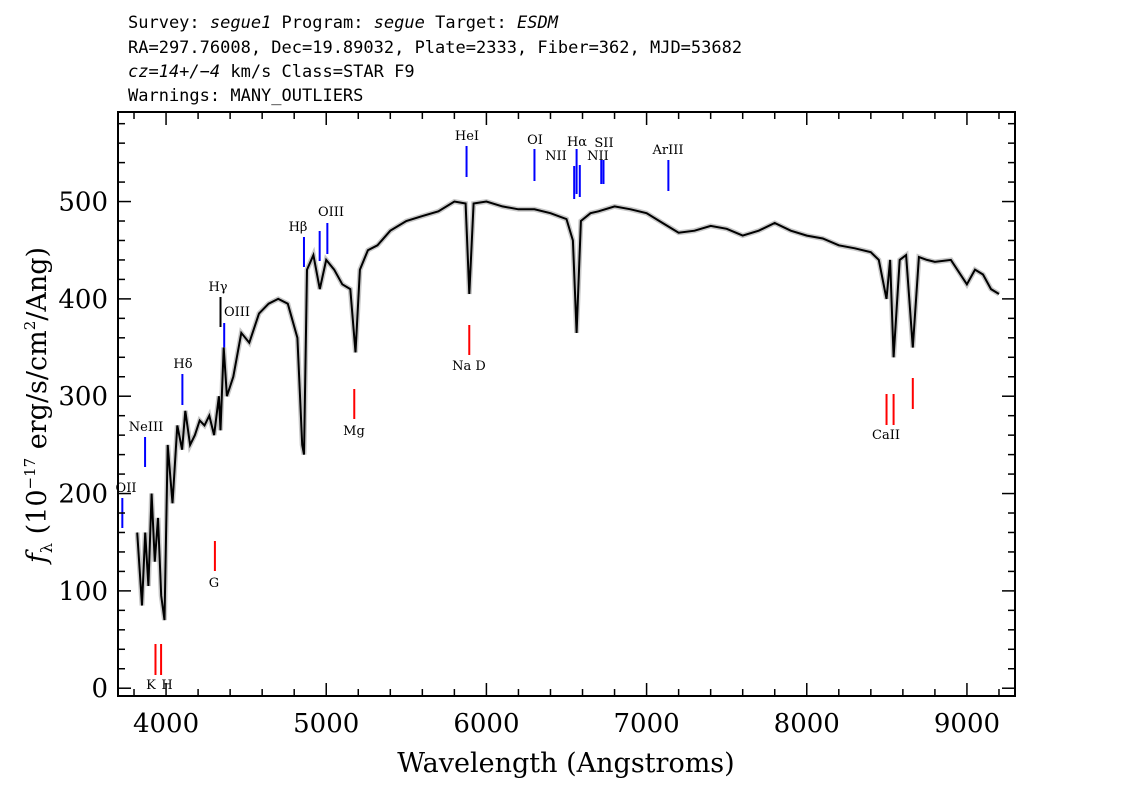 This screenshot has height=810, width=1134. What do you see at coordinates (126, 488) in the screenshot?
I see `ion-label-15: OII` at bounding box center [126, 488].